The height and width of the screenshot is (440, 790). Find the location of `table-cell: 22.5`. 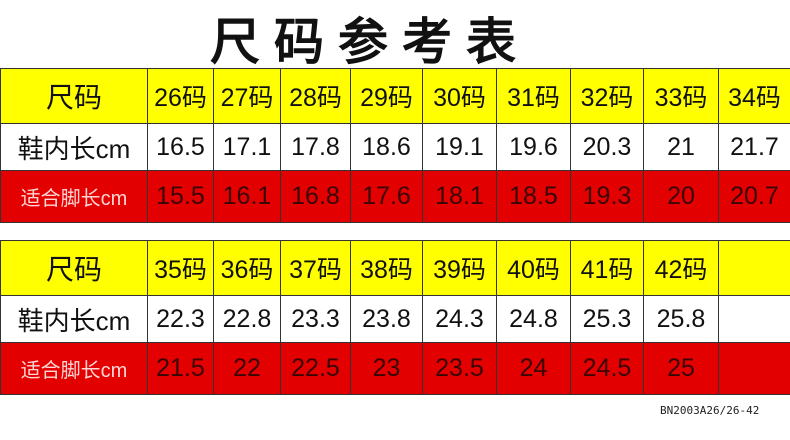

table-cell: 22.5 is located at coordinates (315, 368).